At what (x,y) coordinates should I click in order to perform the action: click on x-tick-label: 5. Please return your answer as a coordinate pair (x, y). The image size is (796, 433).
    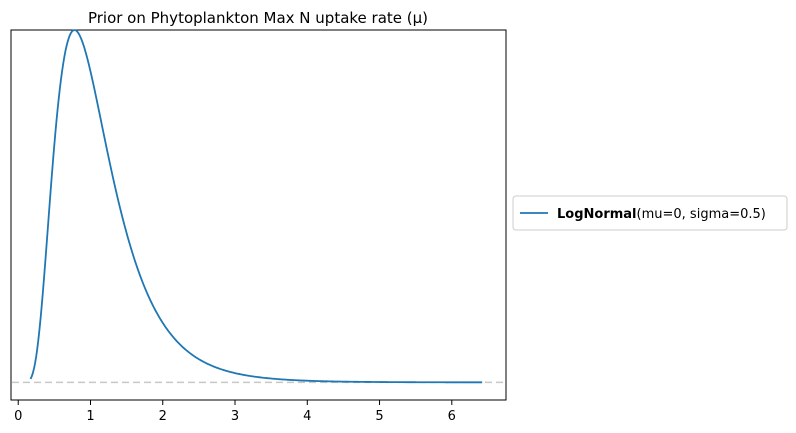
    Looking at the image, I should click on (379, 416).